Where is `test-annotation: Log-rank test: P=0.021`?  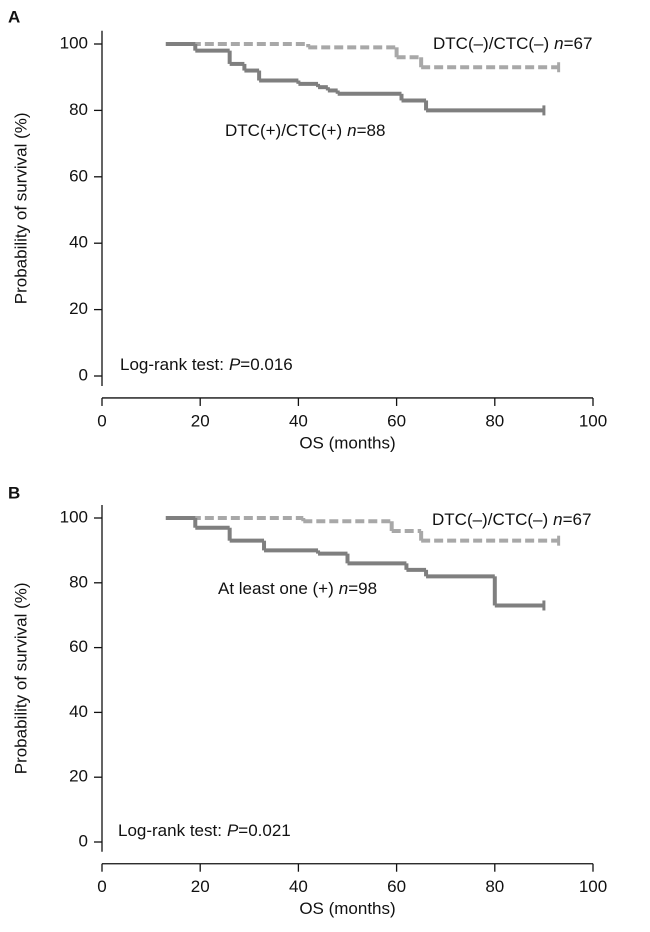 test-annotation: Log-rank test: P=0.021 is located at coordinates (204, 830).